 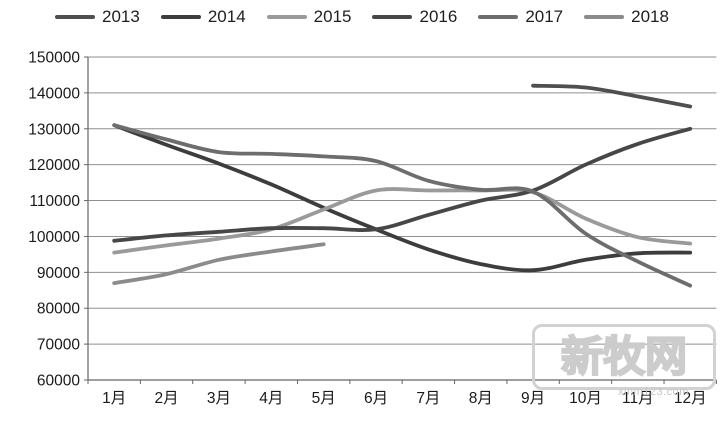 What do you see at coordinates (97, 17) in the screenshot?
I see `legend-item-2013: 2013` at bounding box center [97, 17].